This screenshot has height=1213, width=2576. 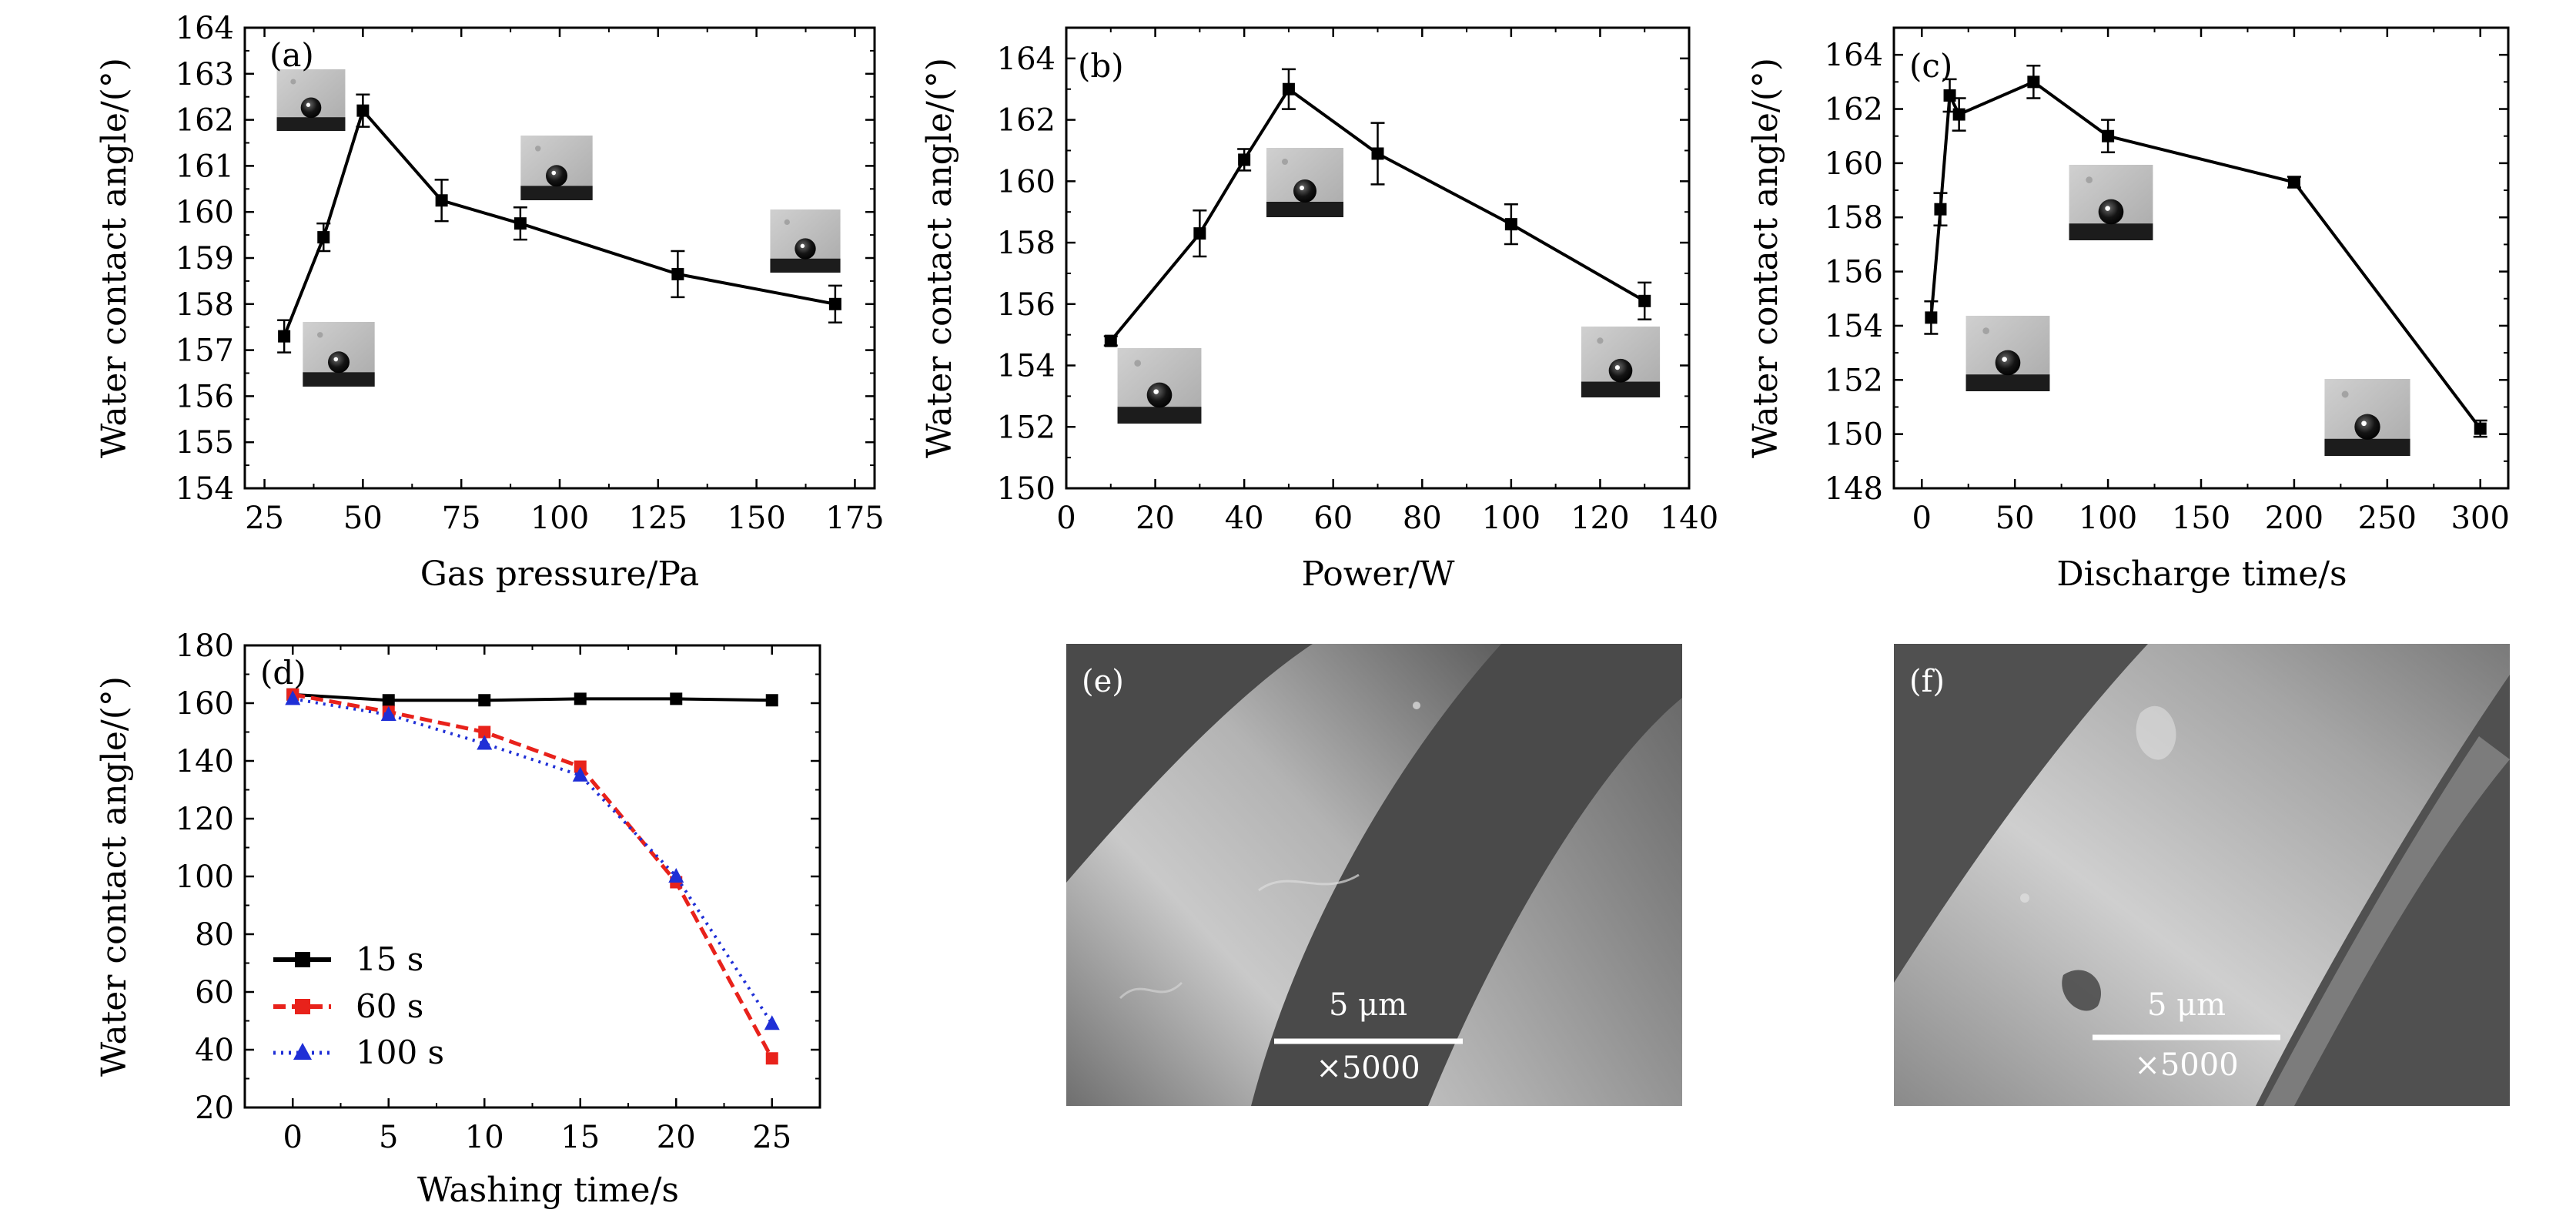 I want to click on legend: 15 s 60 s 100 s, so click(x=359, y=1005).